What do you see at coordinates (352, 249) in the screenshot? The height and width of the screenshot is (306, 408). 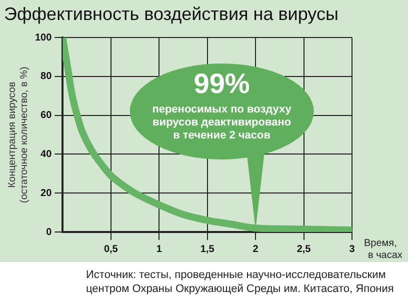 I see `x-tick-label: 3` at bounding box center [352, 249].